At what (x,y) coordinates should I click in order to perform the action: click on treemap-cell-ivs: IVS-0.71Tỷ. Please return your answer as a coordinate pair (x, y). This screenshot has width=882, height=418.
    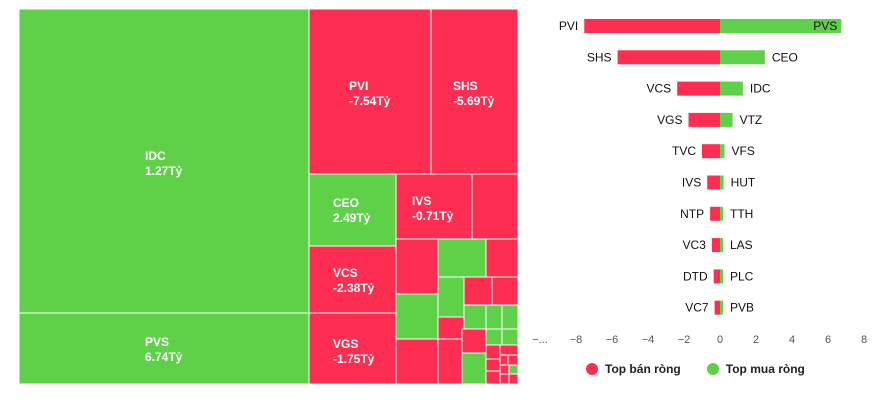
    Looking at the image, I should click on (434, 206).